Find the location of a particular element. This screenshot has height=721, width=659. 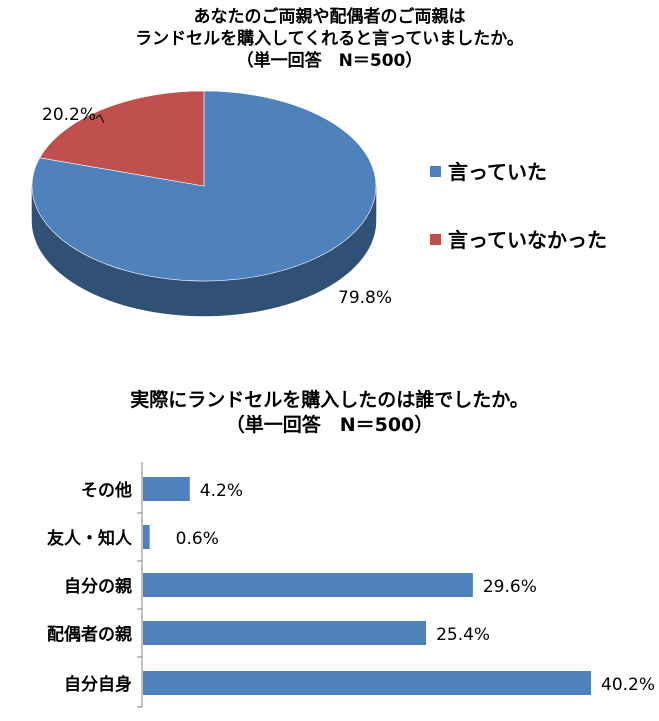

legend-label-1: 言っていなかった is located at coordinates (527, 240).